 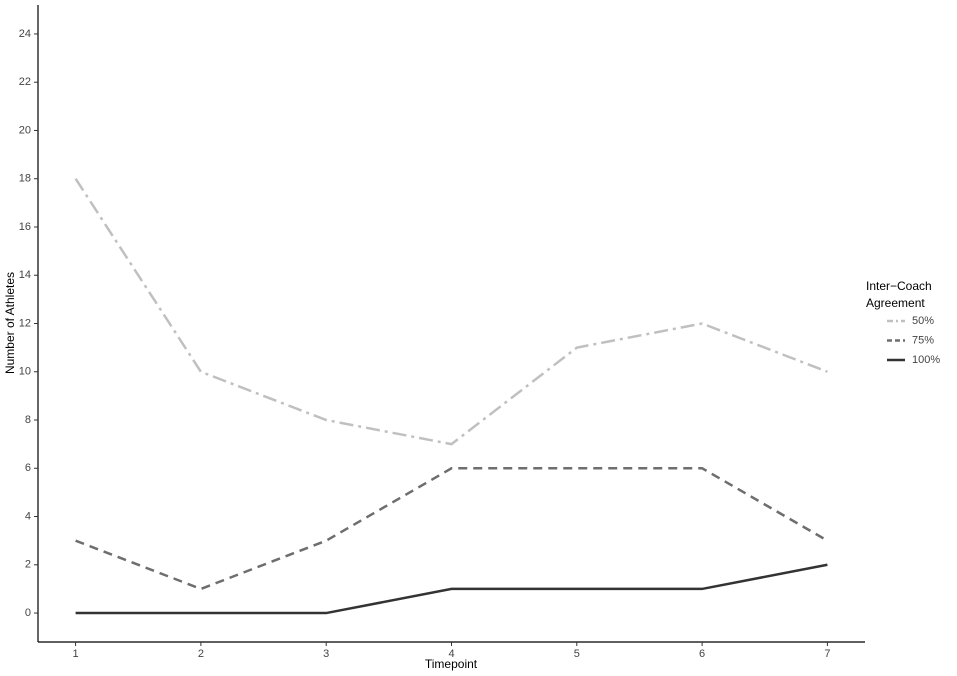 I want to click on y-tick-label: 10, so click(x=25, y=372).